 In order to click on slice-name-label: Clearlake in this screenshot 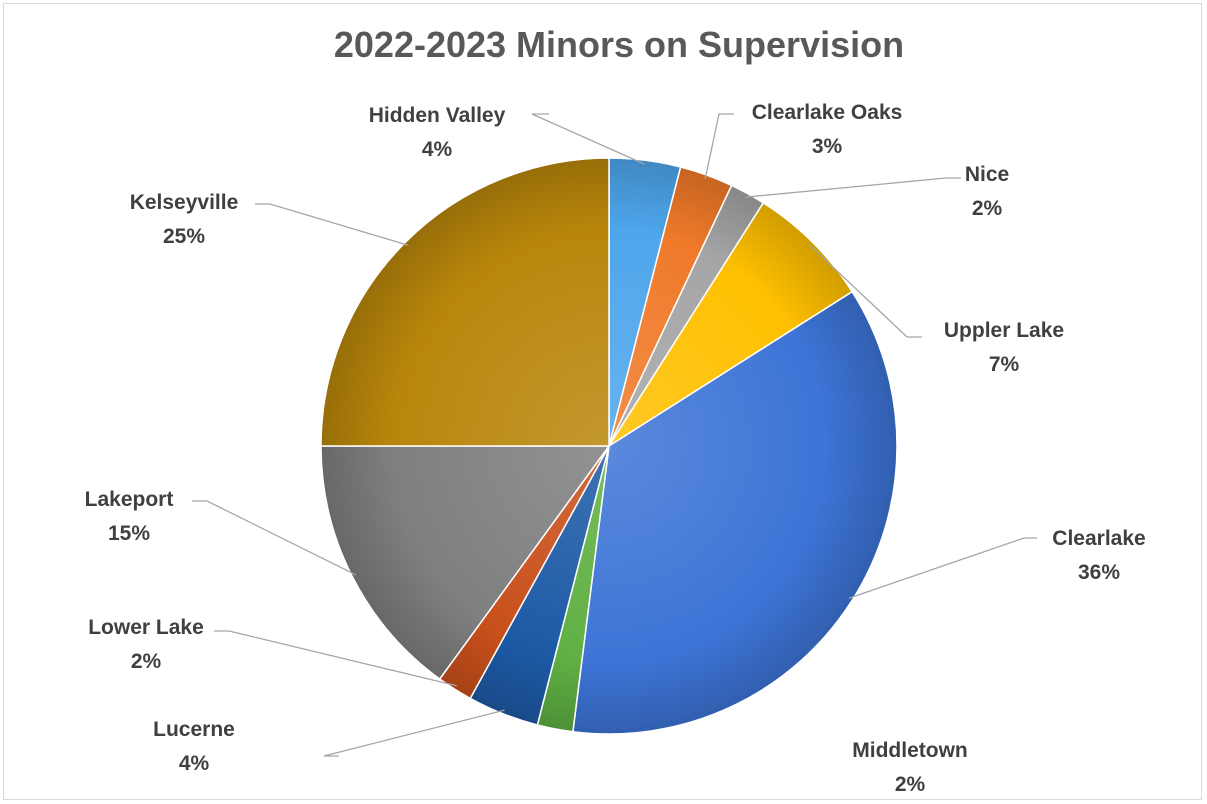, I will do `click(1098, 538)`.